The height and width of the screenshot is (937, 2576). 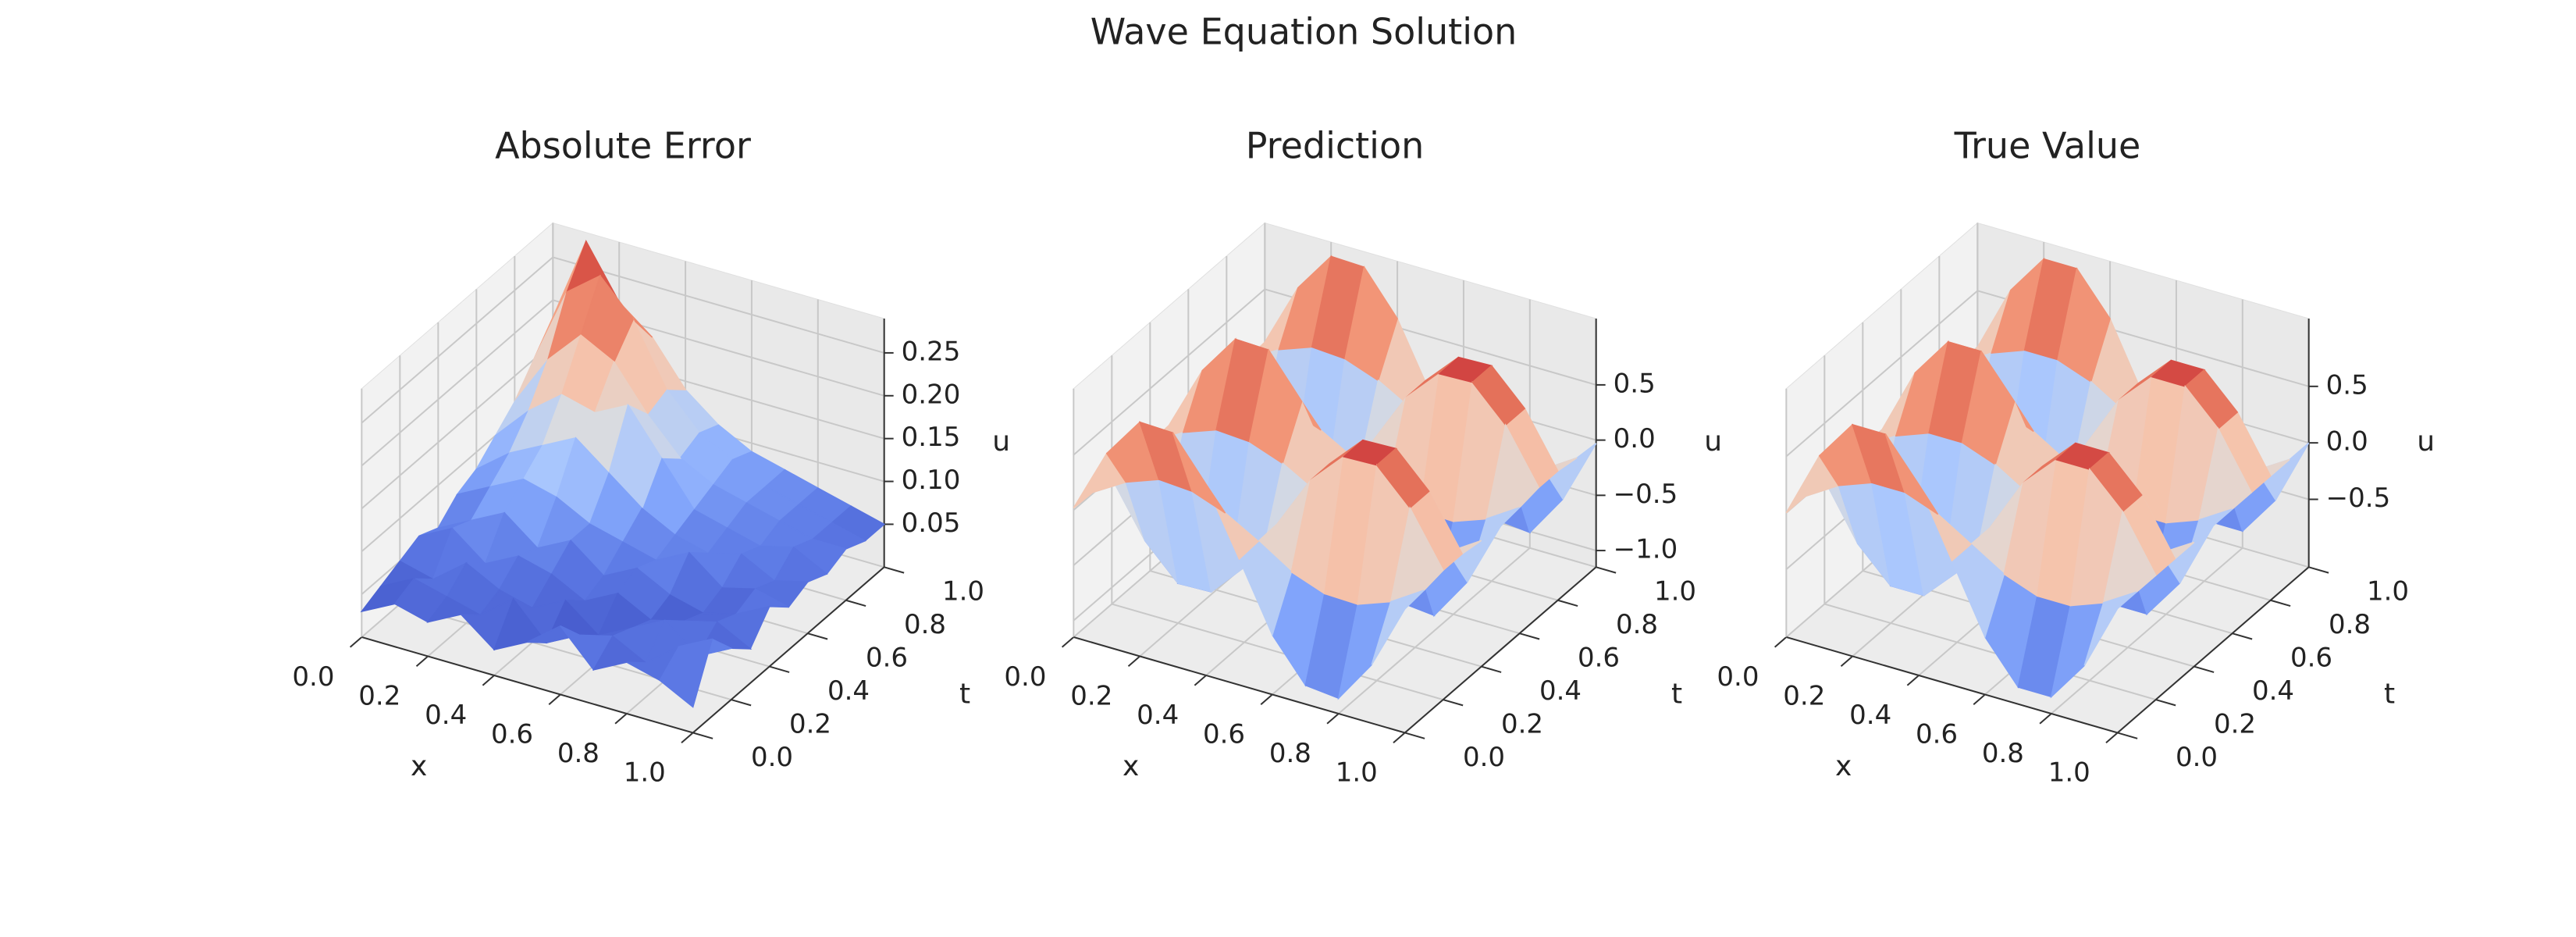 What do you see at coordinates (931, 523) in the screenshot?
I see `z-tick-label: 0.05` at bounding box center [931, 523].